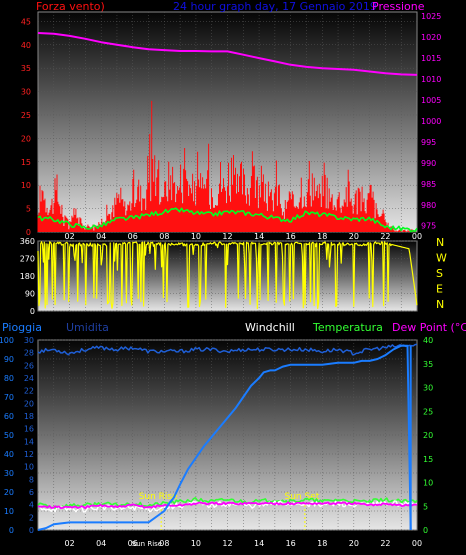 The width and height of the screenshot is (466, 555). I want to click on temperature-label: Temperatura, so click(347, 327).